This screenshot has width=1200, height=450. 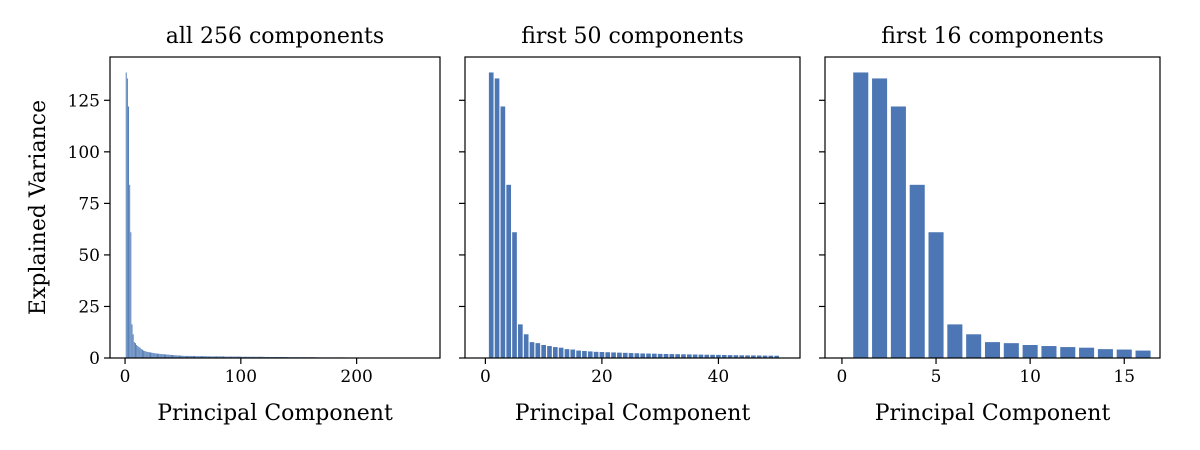 What do you see at coordinates (1030, 377) in the screenshot?
I see `x-tick-label: 10` at bounding box center [1030, 377].